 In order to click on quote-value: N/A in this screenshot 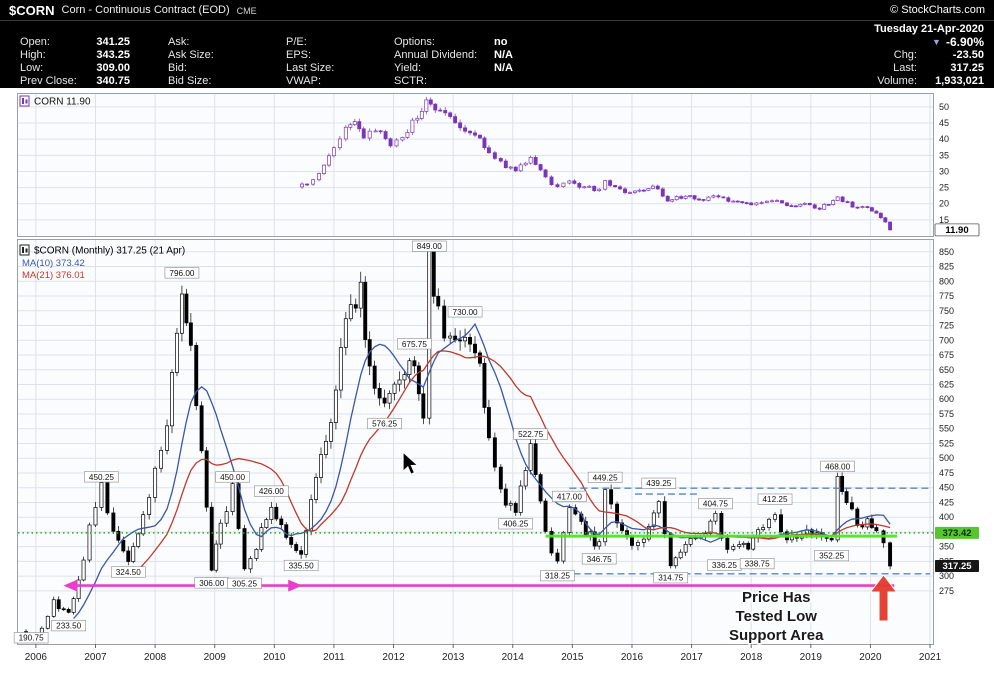, I will do `click(503, 68)`.